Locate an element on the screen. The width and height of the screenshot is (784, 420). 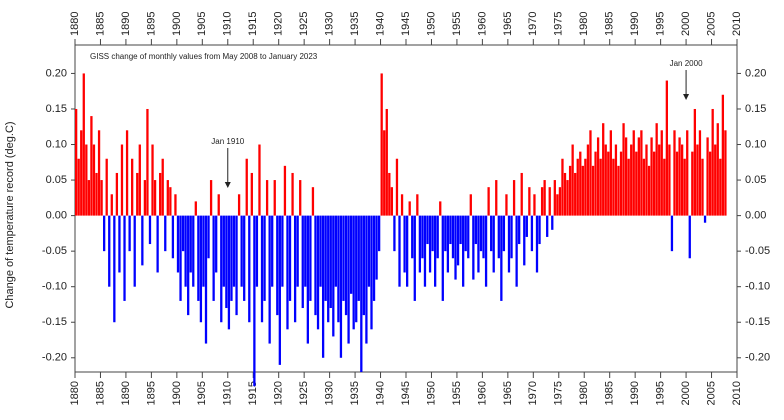
x-tick-label: 1945 is located at coordinates (406, 393).